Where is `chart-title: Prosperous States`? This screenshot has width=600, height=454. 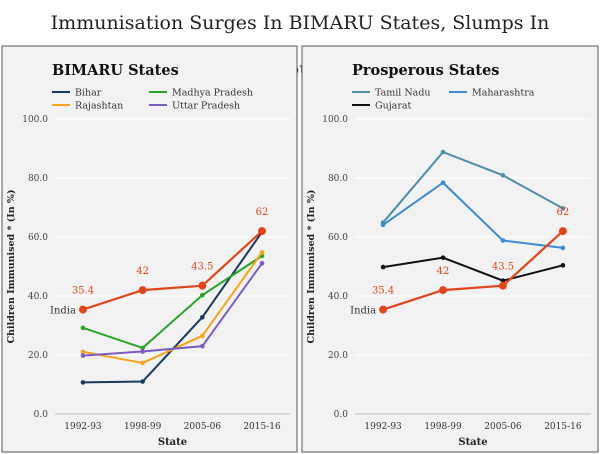 chart-title: Prosperous States is located at coordinates (425, 70).